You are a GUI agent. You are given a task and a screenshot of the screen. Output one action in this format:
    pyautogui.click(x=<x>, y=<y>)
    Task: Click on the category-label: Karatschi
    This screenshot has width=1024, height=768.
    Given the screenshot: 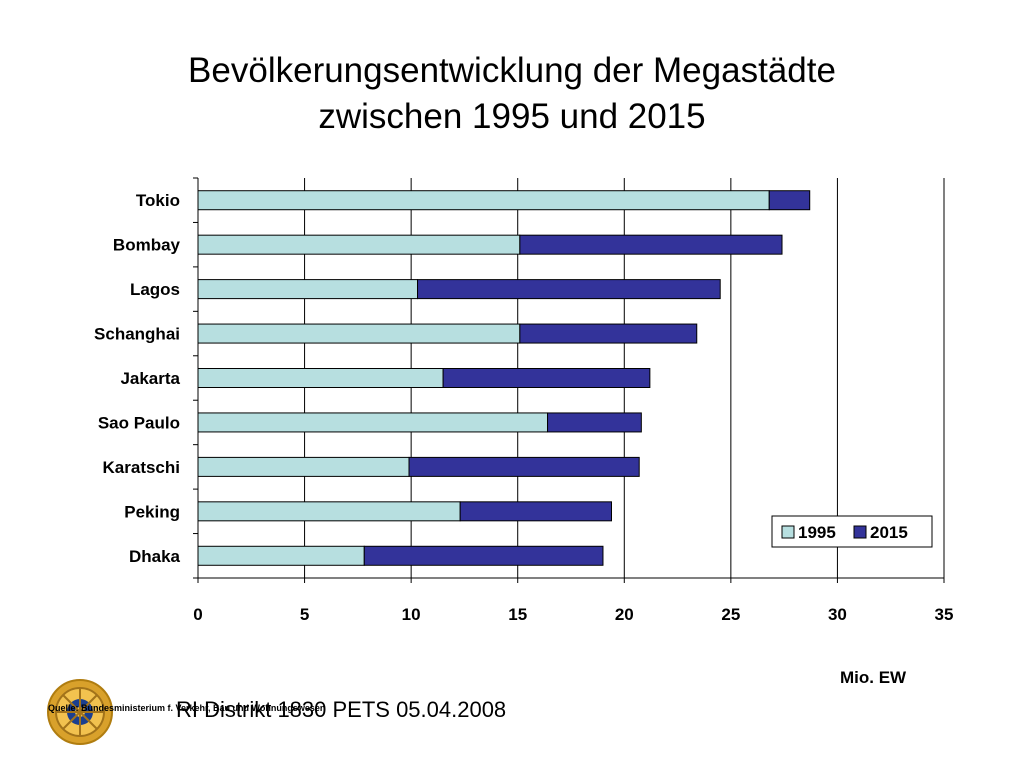 What is the action you would take?
    pyautogui.click(x=141, y=467)
    